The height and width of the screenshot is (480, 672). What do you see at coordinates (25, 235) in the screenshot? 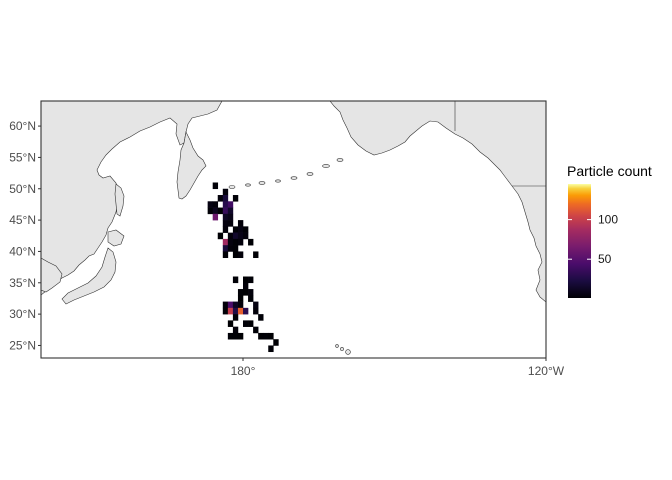
I see `y-axis: 25°N 30°N 35°N 40°N 45°N 50°N 55°N 60°N` at bounding box center [25, 235].